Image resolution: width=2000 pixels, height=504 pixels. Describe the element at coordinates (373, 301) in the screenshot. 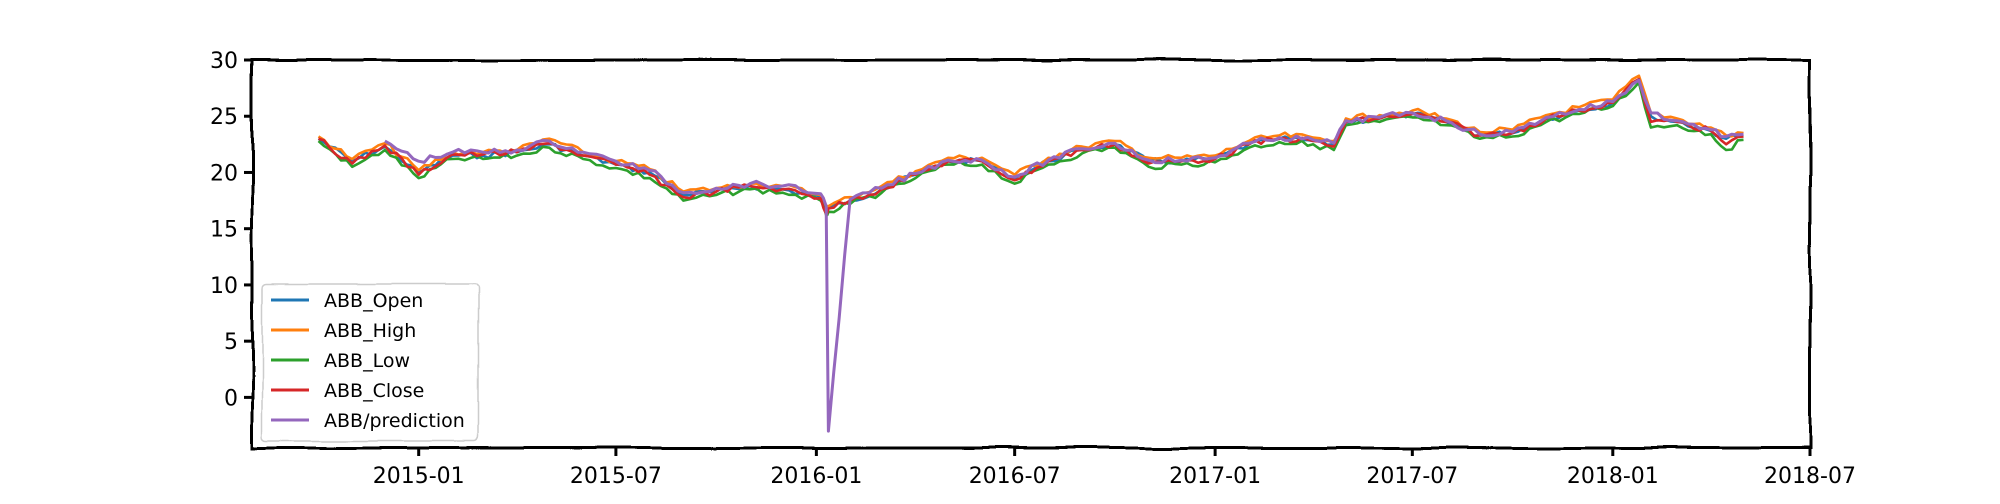

I see `legend-label: ABB_Open` at that location.